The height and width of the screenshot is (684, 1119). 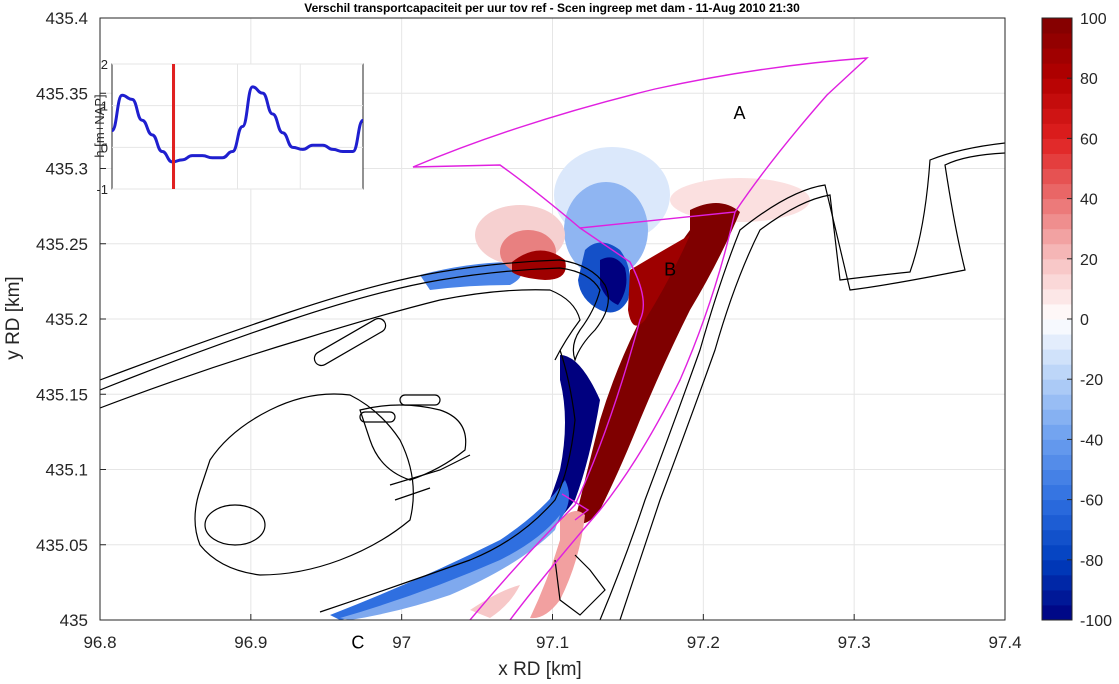 I want to click on colorbar-tick-label: -60, so click(x=1091, y=501).